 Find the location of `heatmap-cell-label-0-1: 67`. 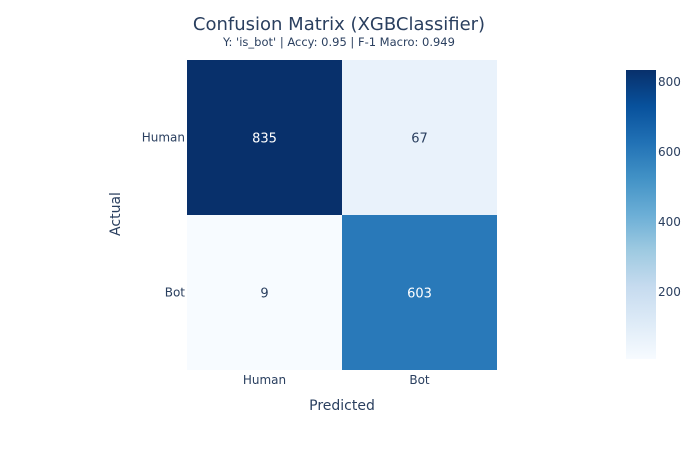

heatmap-cell-label-0-1: 67 is located at coordinates (419, 139).